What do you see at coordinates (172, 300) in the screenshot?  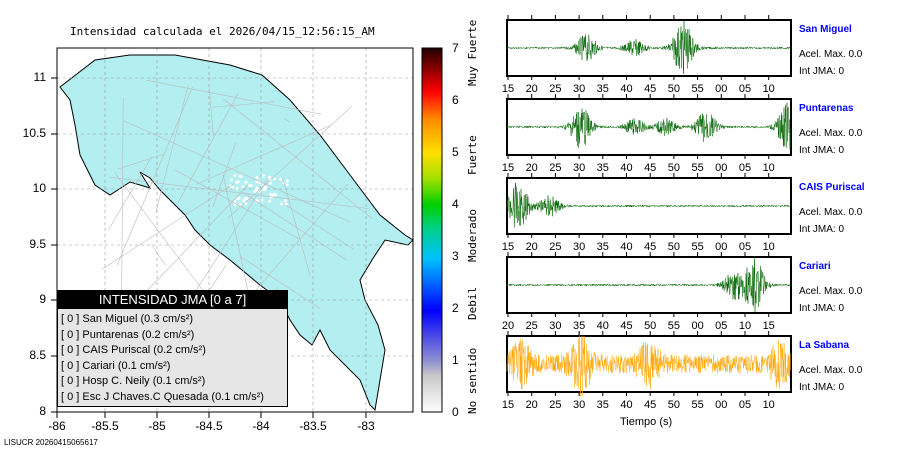 I see `legend-header: INTENSIDAD JMA [0 a 7]` at bounding box center [172, 300].